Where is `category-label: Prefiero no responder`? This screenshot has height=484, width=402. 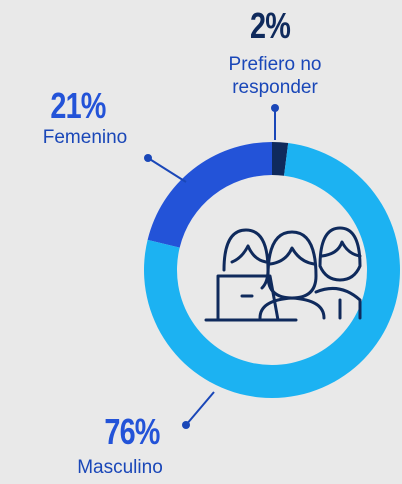 category-label: Prefiero no responder is located at coordinates (275, 76).